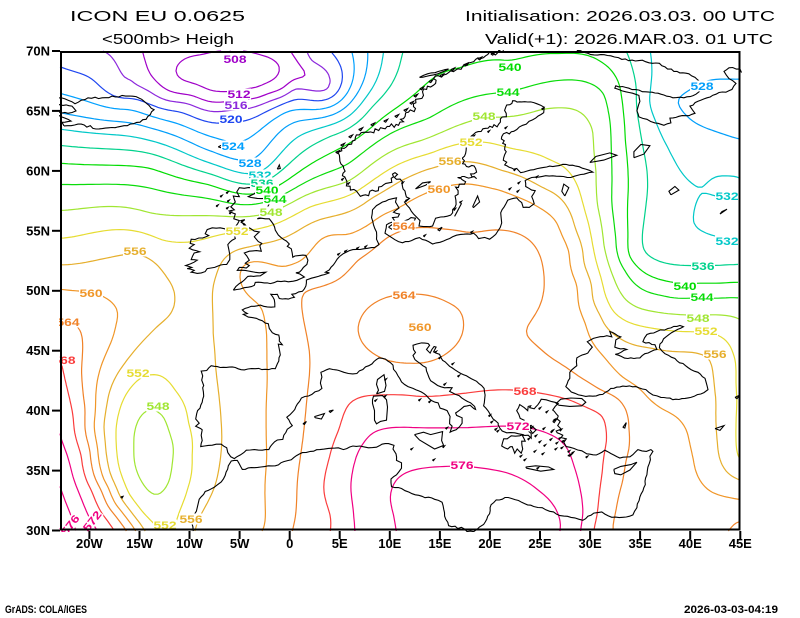  Describe the element at coordinates (731, 610) in the screenshot. I see `svg-text: 2026-03-03-04:19` at that location.